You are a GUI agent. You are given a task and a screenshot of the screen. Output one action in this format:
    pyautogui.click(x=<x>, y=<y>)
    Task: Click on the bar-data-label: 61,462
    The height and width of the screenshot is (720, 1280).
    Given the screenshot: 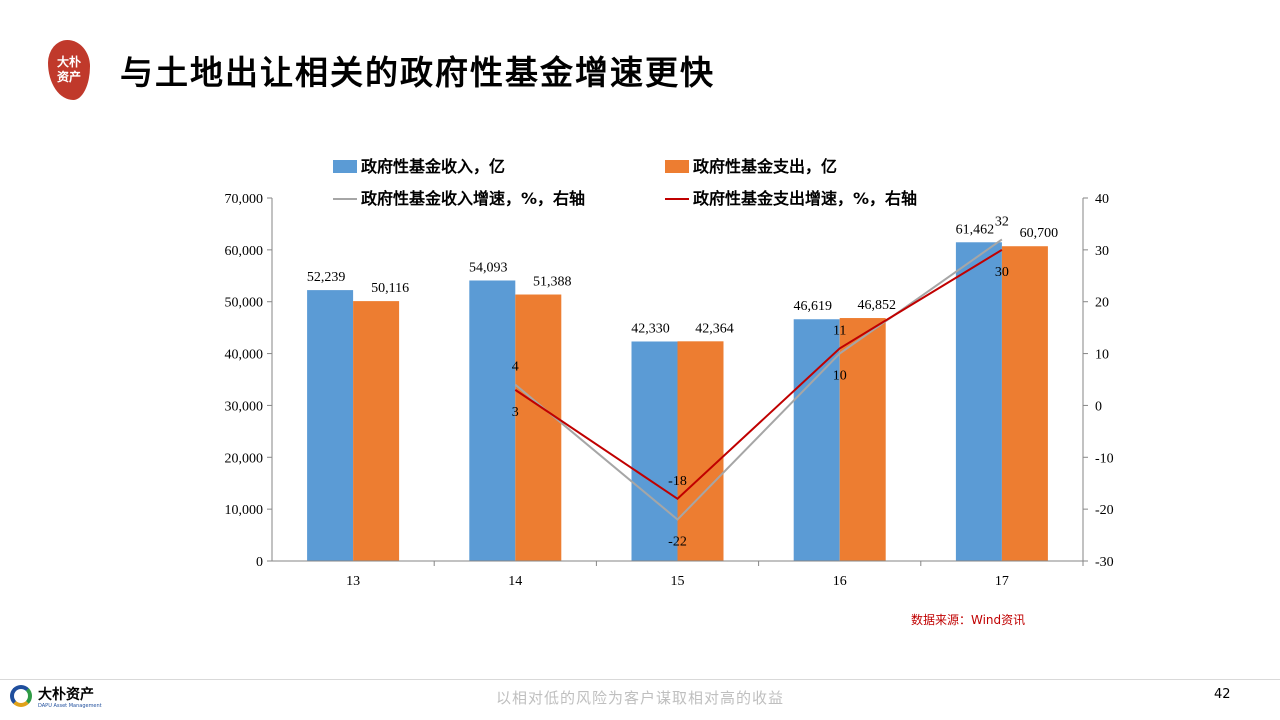 What is the action you would take?
    pyautogui.click(x=975, y=229)
    